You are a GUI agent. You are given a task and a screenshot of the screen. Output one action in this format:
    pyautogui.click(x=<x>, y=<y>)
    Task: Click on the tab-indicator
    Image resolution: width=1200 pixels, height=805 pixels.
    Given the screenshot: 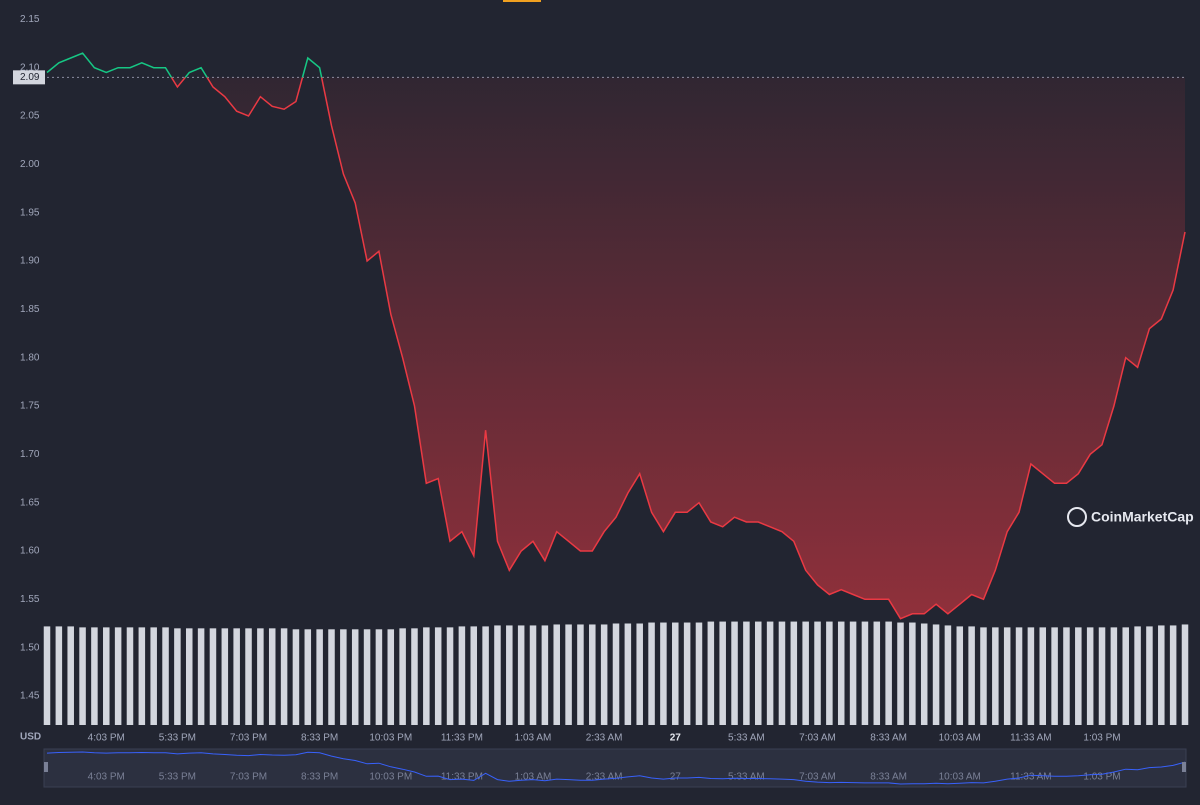 What is the action you would take?
    pyautogui.click(x=522, y=1)
    